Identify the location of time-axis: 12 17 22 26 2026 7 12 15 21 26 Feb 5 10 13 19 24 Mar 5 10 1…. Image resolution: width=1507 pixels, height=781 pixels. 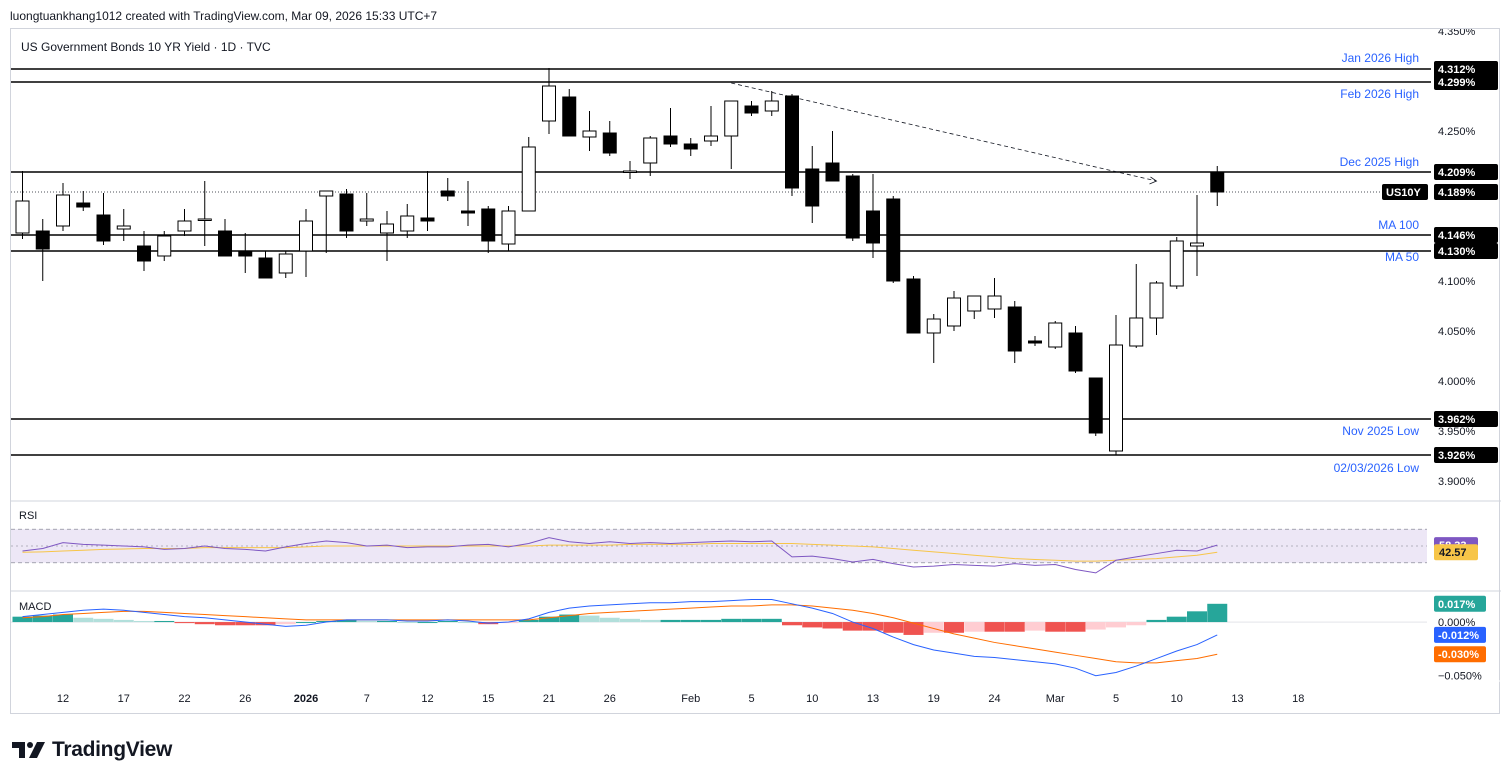
(681, 699).